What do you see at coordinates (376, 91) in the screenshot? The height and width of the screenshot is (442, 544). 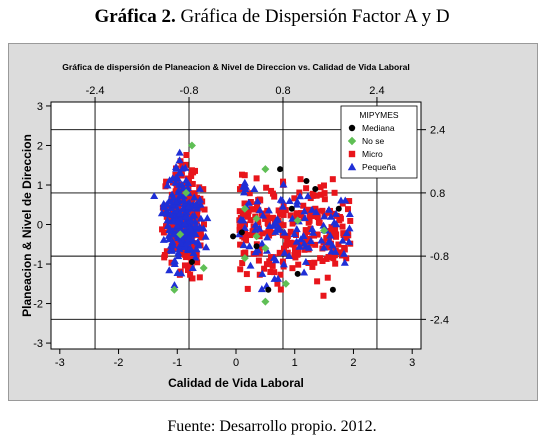 I see `x-top-tick-label: 2.4` at bounding box center [376, 91].